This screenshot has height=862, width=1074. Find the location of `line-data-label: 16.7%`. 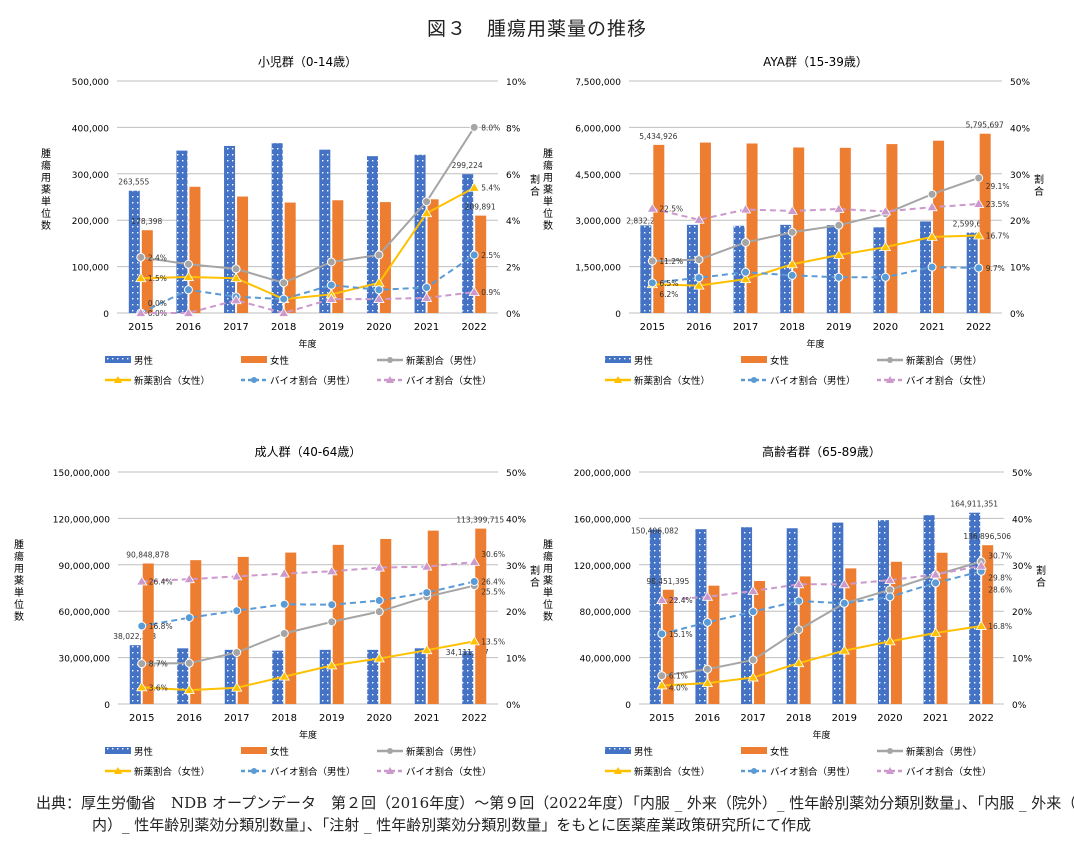

line-data-label: 16.7% is located at coordinates (998, 236).